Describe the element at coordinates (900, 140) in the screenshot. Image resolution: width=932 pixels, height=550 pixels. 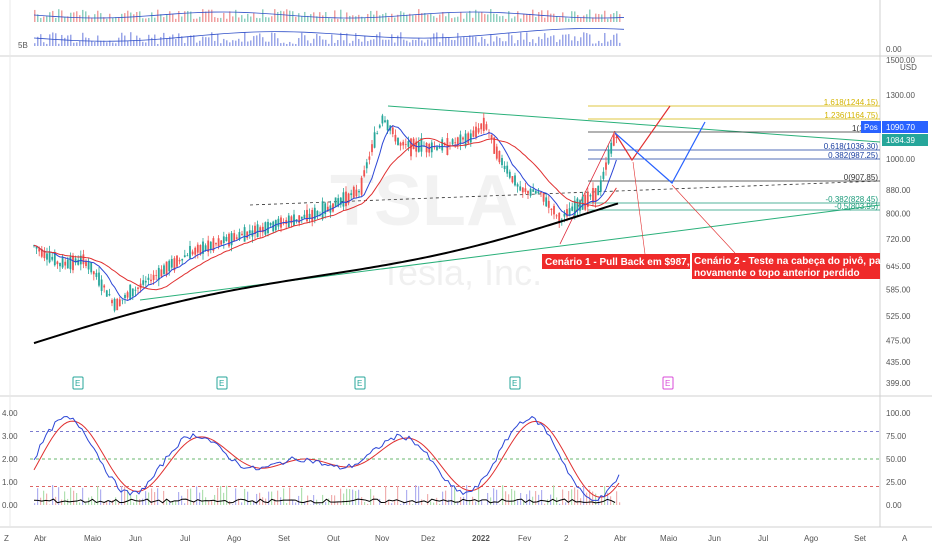
I see `secondary-price-value: 1084.39` at that location.